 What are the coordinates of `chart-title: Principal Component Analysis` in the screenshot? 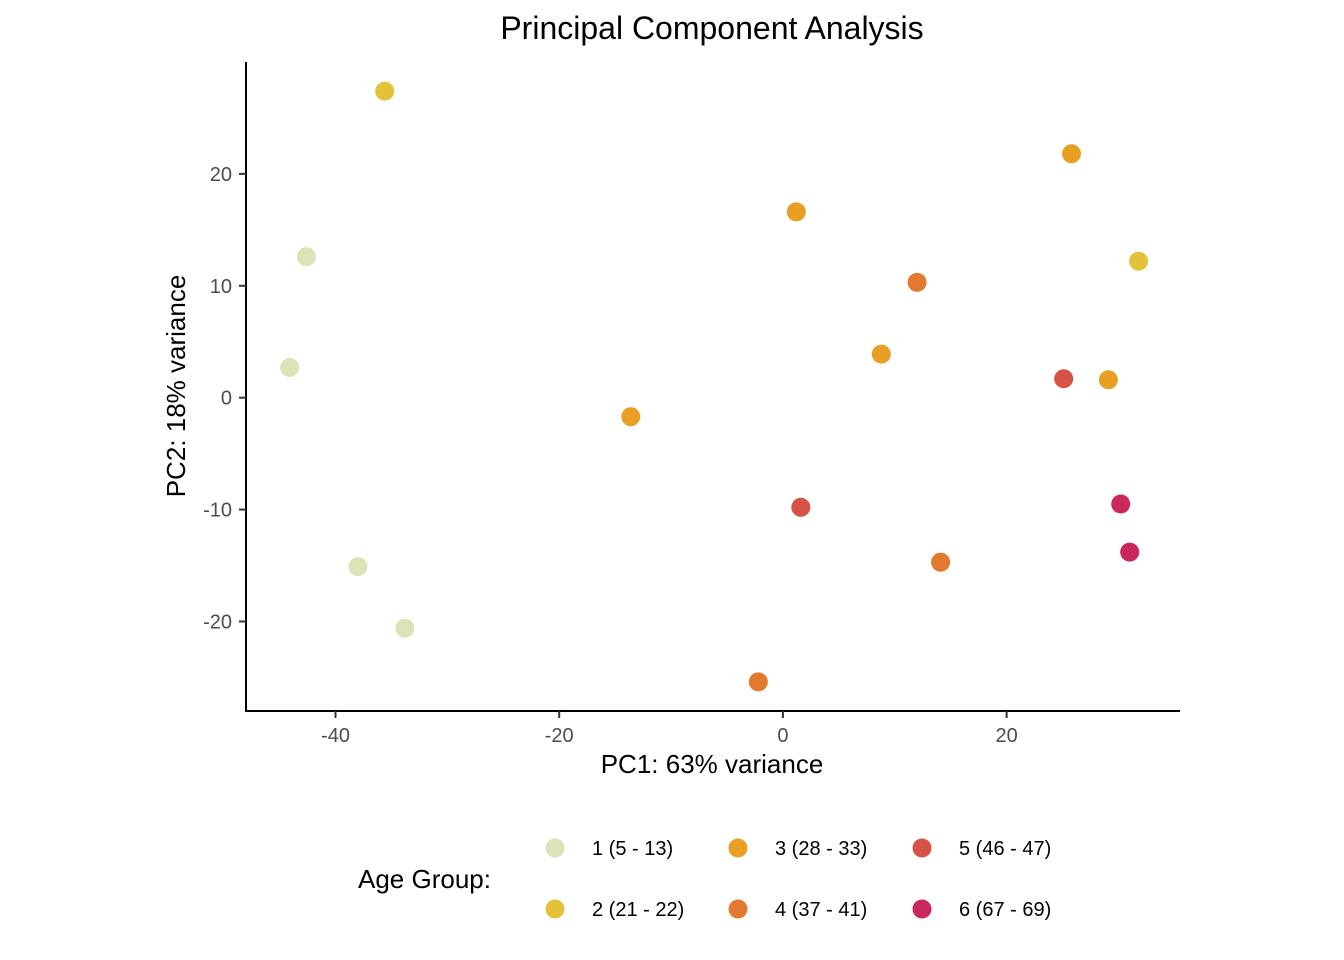 It's located at (711, 28).